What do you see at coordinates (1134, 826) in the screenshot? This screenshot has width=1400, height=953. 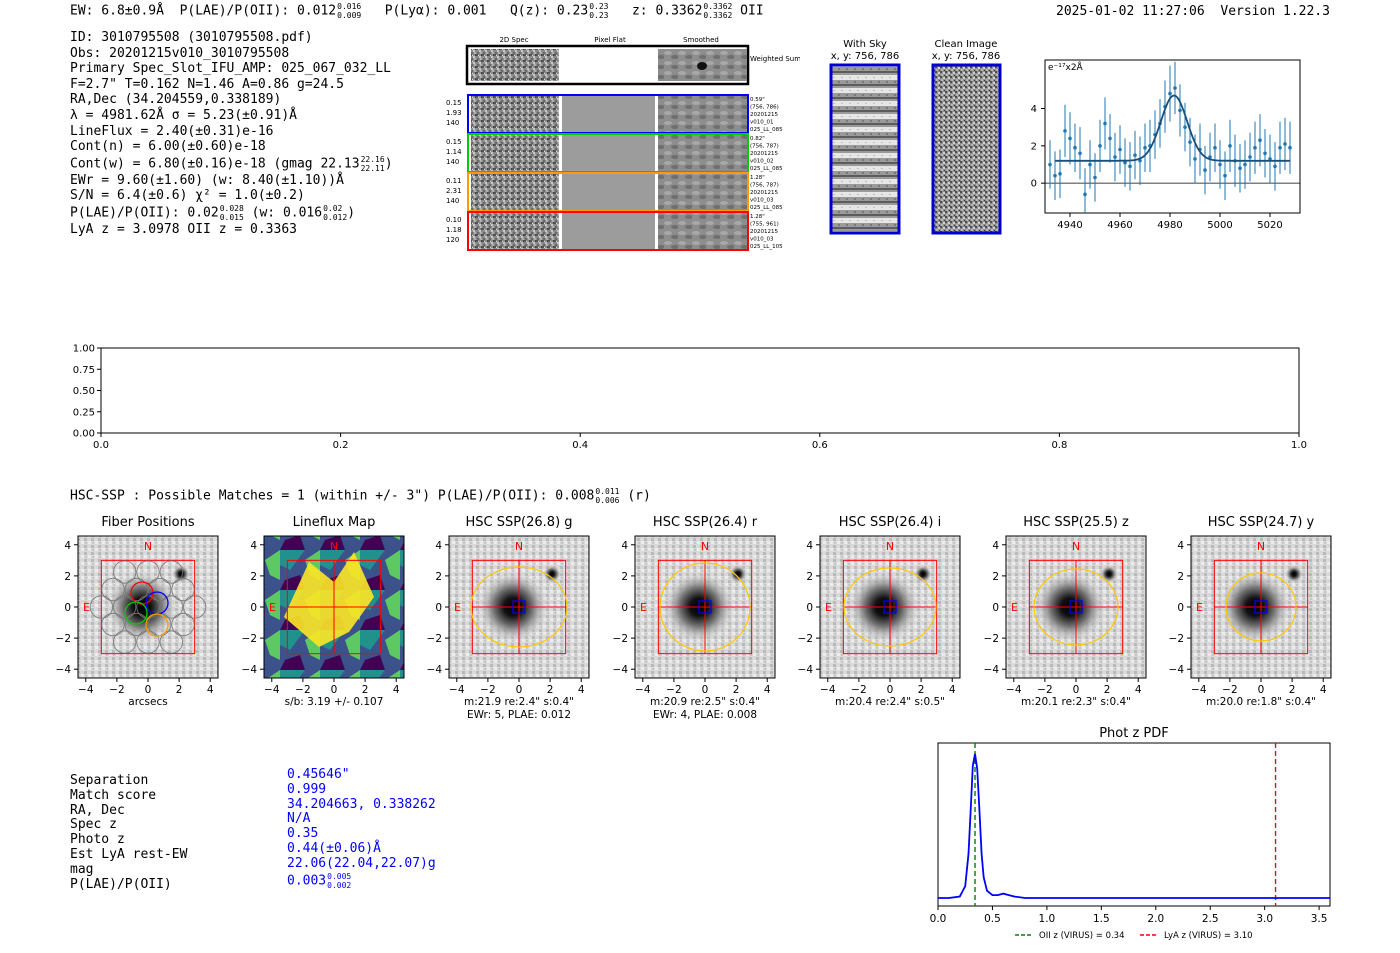 I see `photz-pdf-line` at bounding box center [1134, 826].